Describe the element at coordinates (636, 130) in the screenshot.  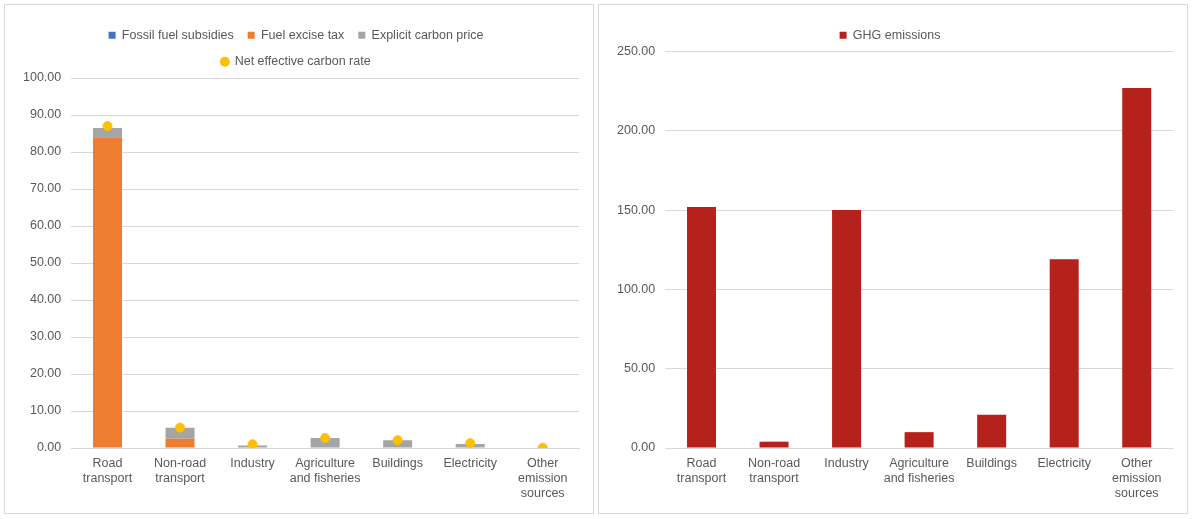
I see `y-tick-label: 200.00` at that location.